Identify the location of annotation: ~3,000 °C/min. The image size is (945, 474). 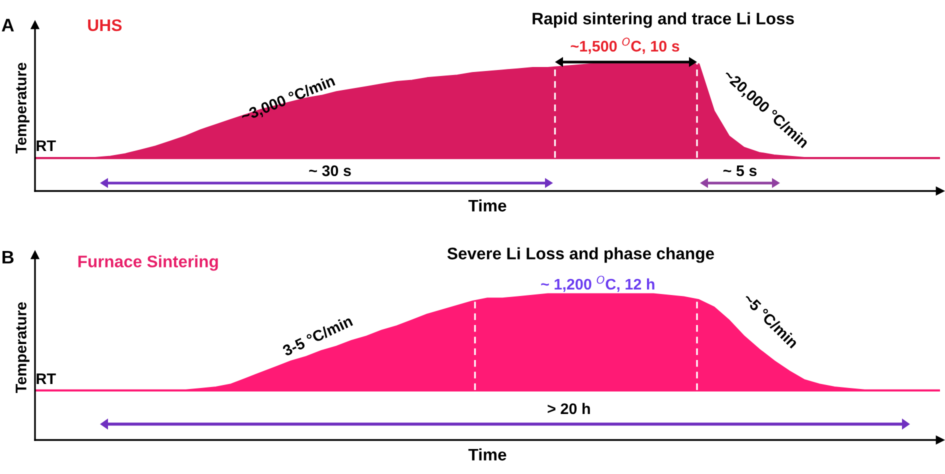
(288, 99).